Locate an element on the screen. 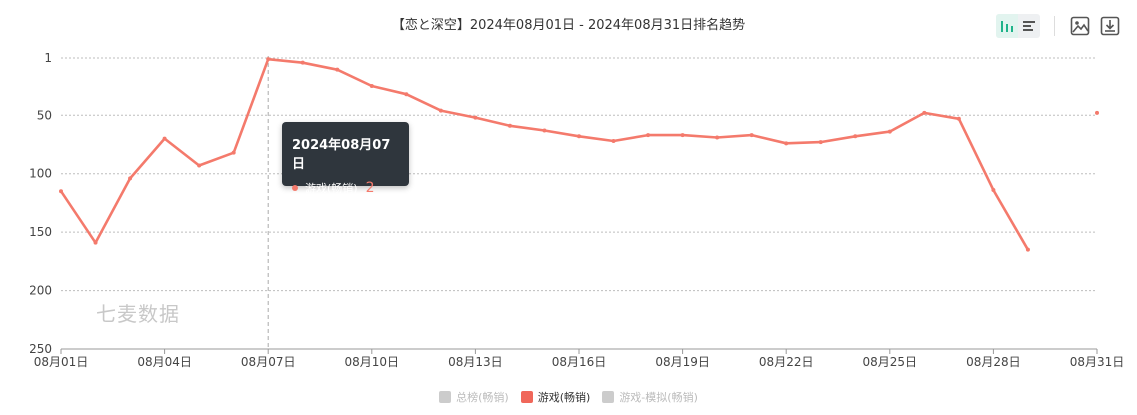 This screenshot has height=415, width=1137. y-tick-label: 50 is located at coordinates (44, 115).